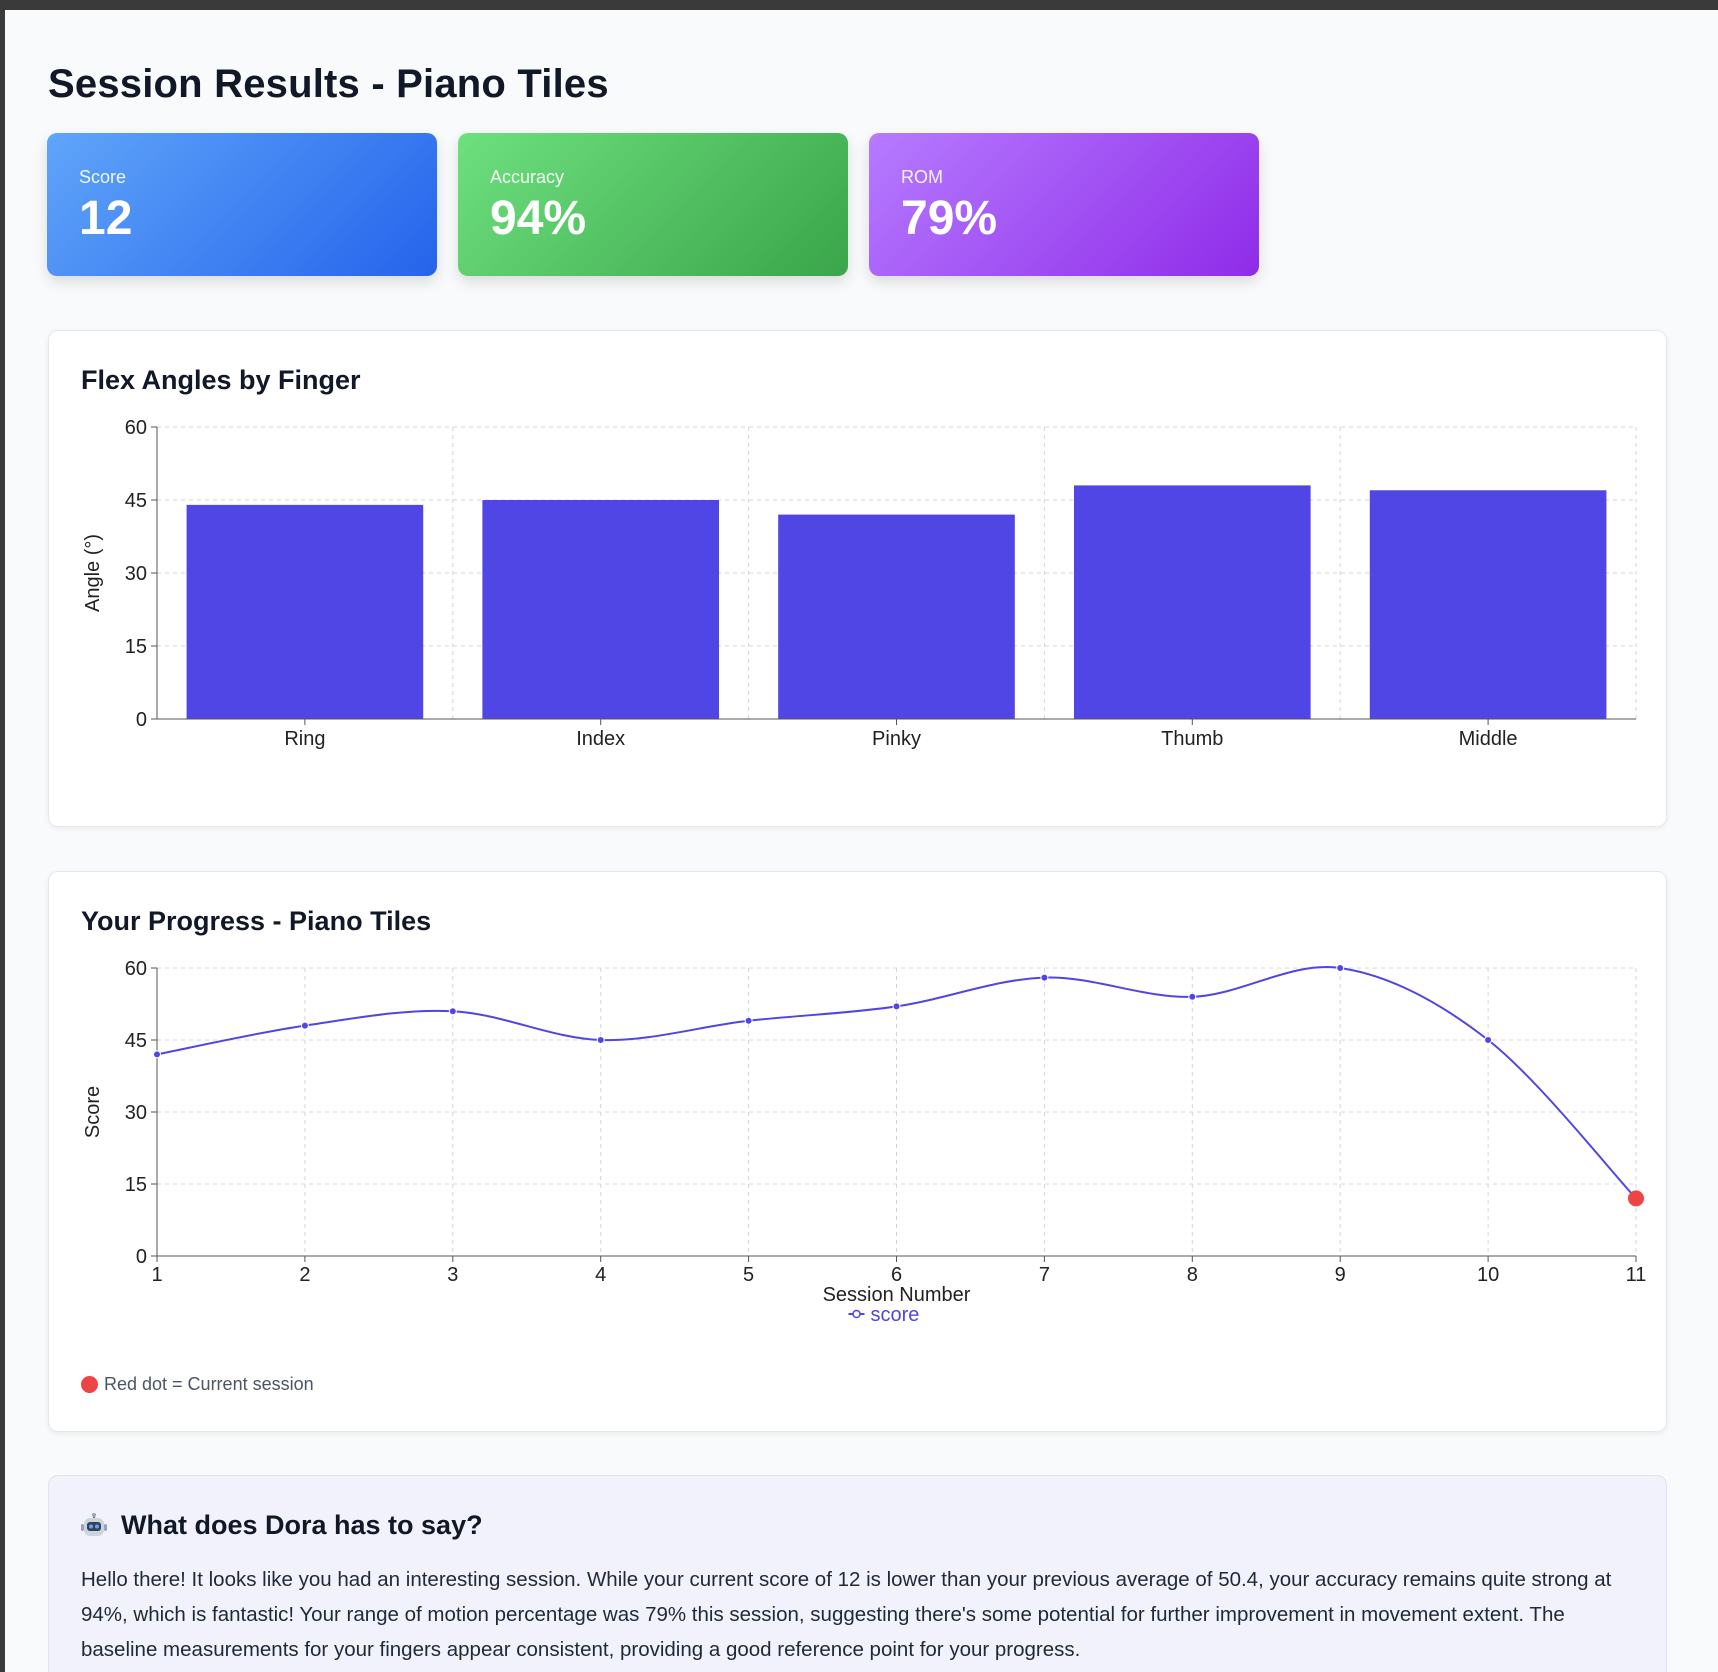 The width and height of the screenshot is (1718, 1672). What do you see at coordinates (1064, 204) in the screenshot?
I see `rom-card: ROM 79%` at bounding box center [1064, 204].